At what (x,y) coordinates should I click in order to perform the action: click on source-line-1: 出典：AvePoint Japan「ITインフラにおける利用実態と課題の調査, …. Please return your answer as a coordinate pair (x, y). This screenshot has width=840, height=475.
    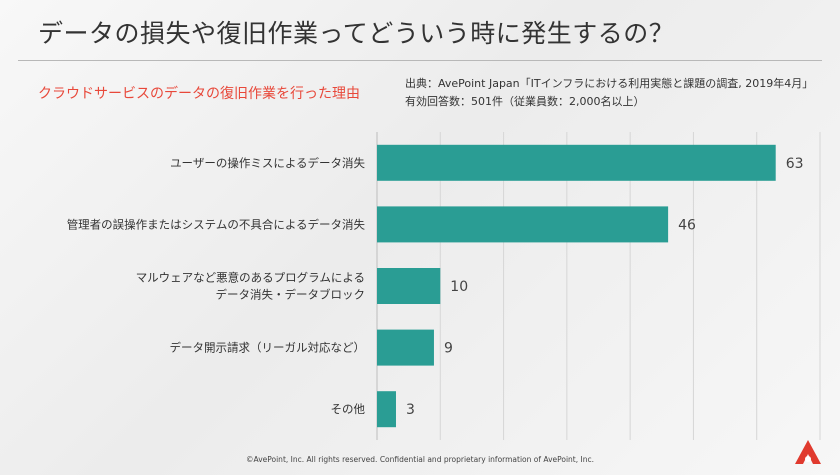
    Looking at the image, I should click on (609, 83).